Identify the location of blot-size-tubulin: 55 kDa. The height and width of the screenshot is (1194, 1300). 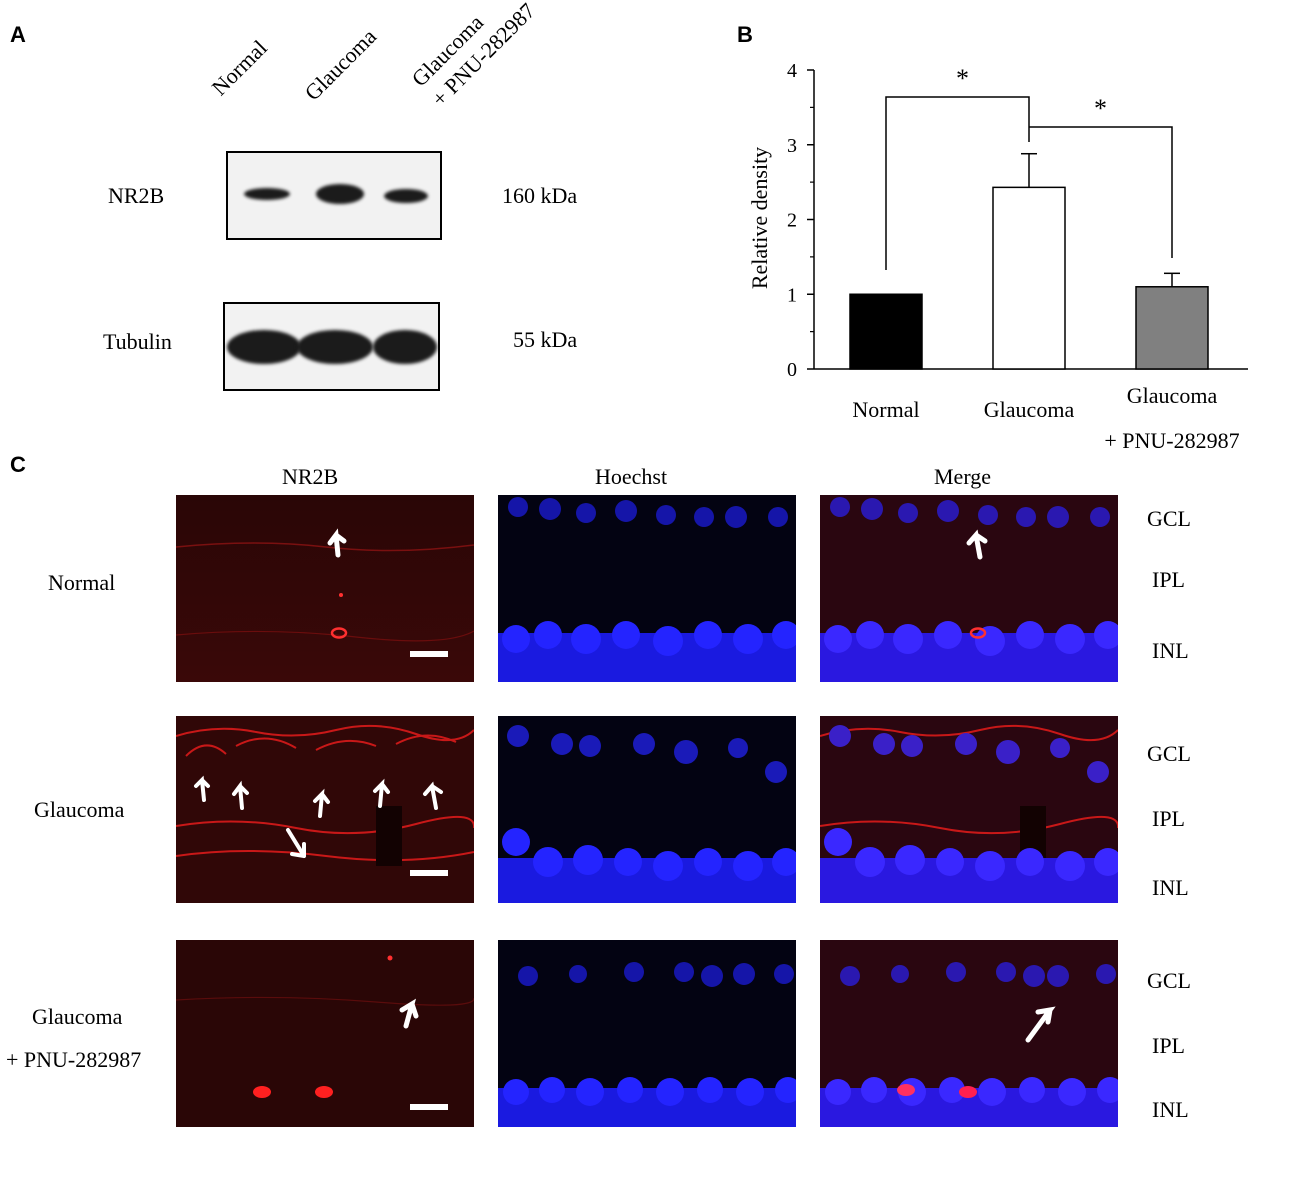
(545, 339).